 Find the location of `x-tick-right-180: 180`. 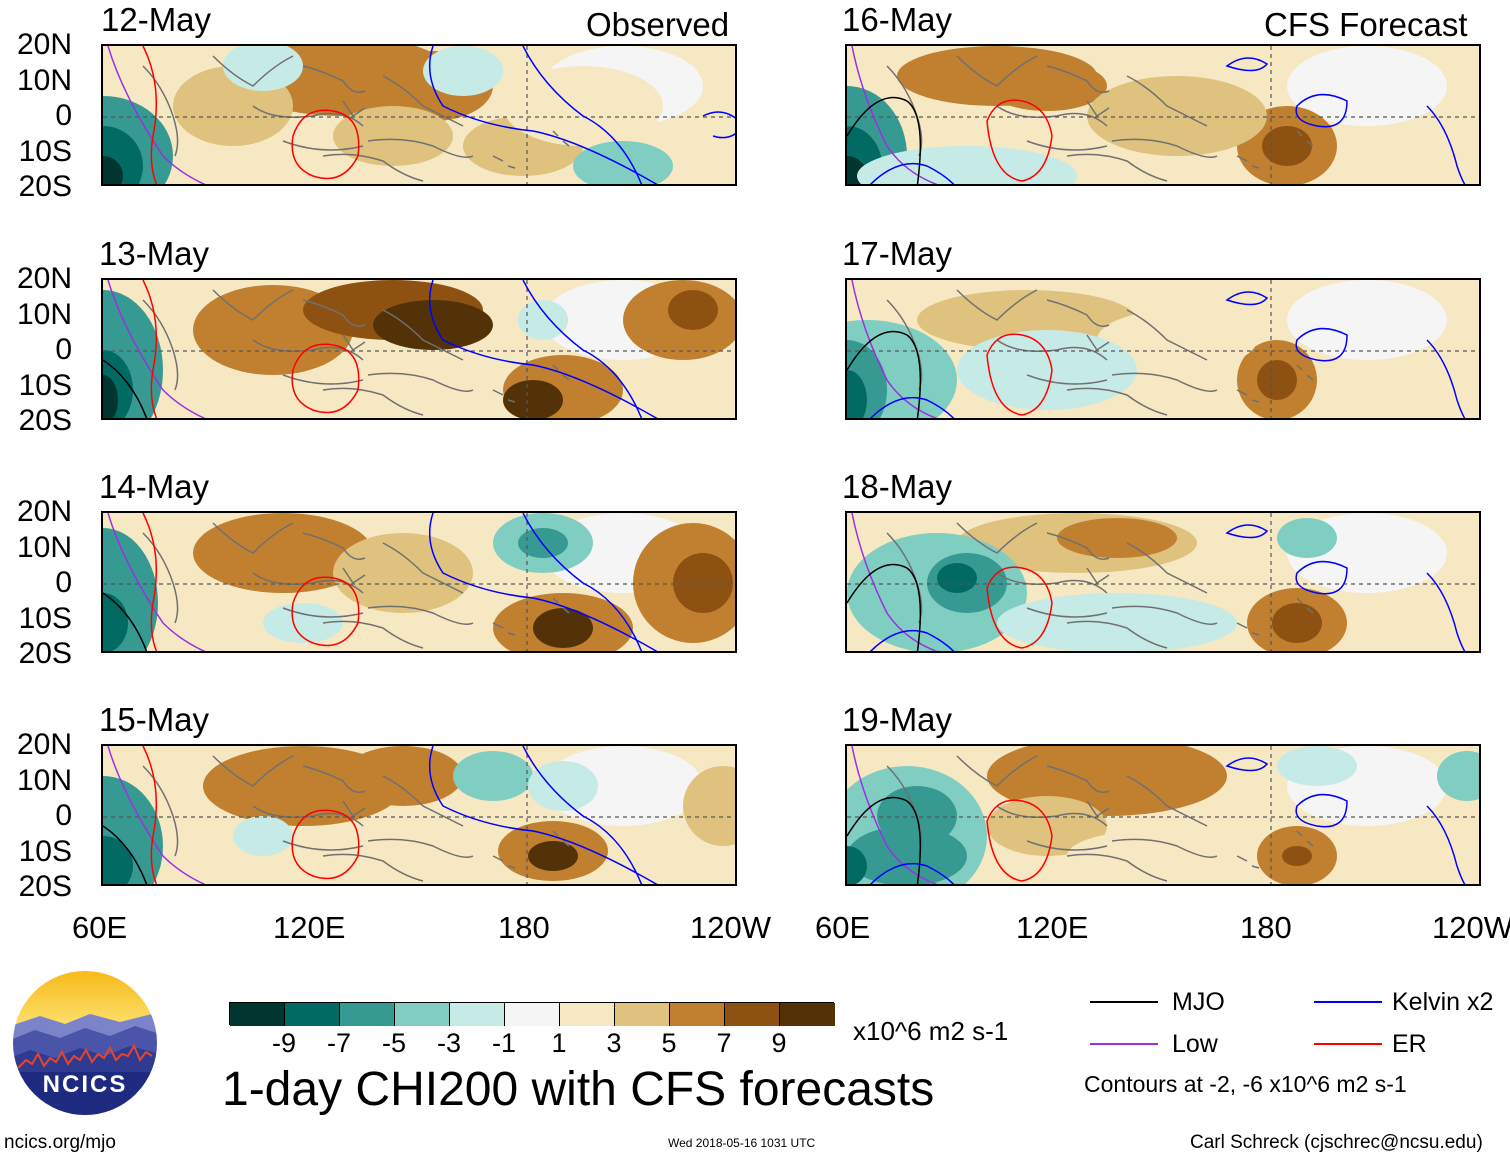

x-tick-right-180: 180 is located at coordinates (1266, 927).